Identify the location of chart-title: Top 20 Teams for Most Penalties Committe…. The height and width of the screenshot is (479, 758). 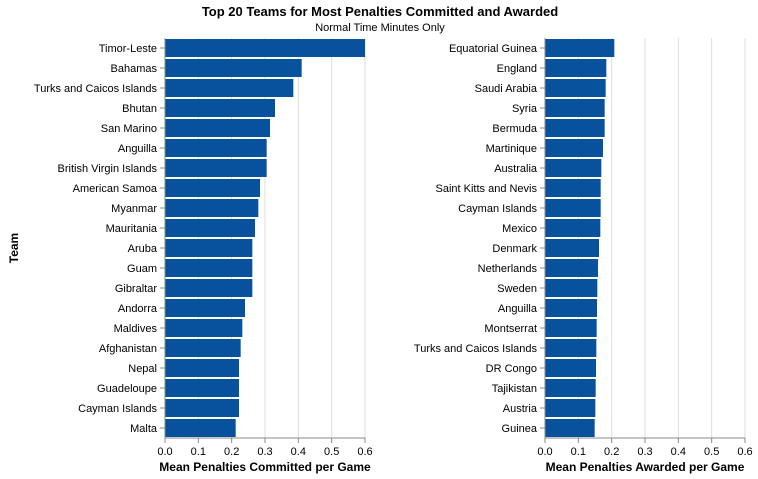
(380, 11).